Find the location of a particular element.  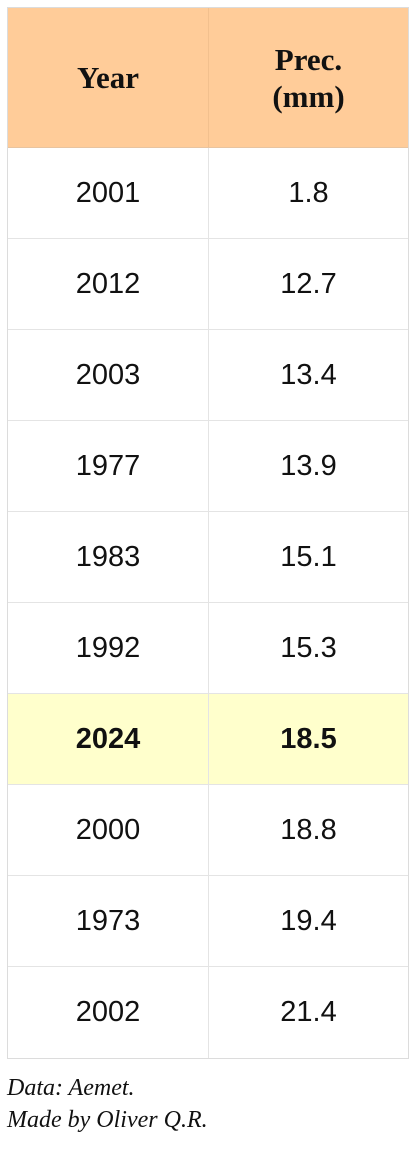

header-year: Year is located at coordinates (108, 77).